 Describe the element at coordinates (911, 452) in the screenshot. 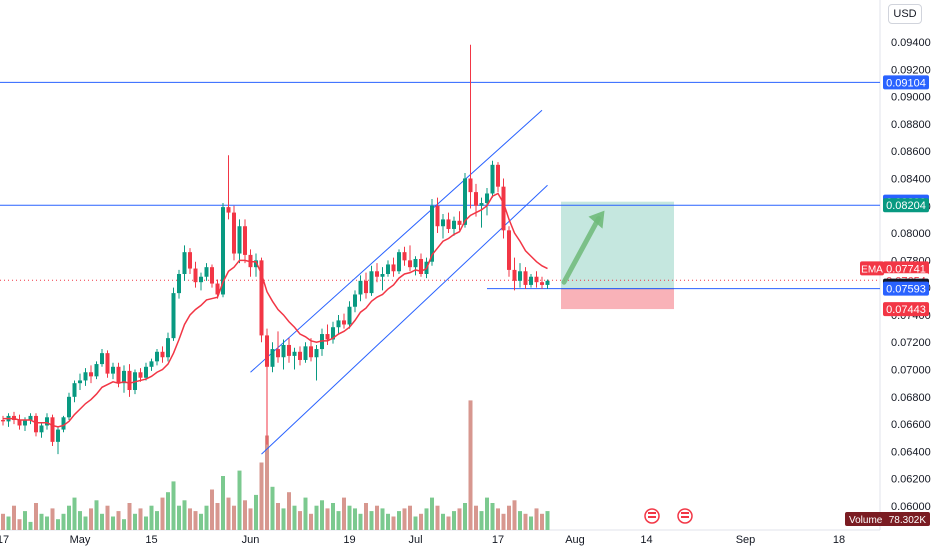

I see `price-tick-label: 0.06400` at that location.